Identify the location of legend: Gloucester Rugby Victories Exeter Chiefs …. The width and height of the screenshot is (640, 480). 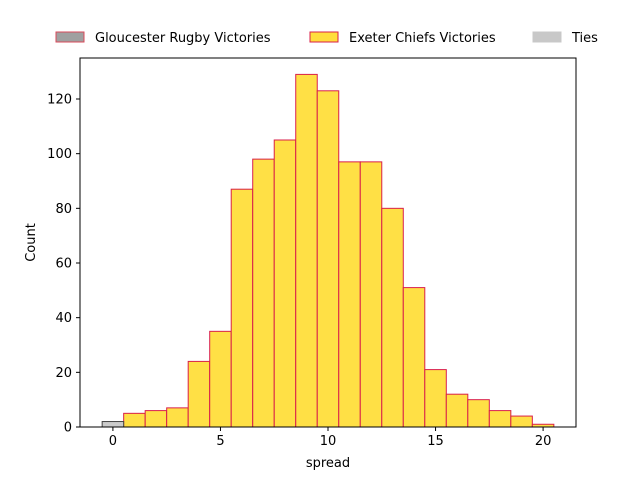
(326, 38).